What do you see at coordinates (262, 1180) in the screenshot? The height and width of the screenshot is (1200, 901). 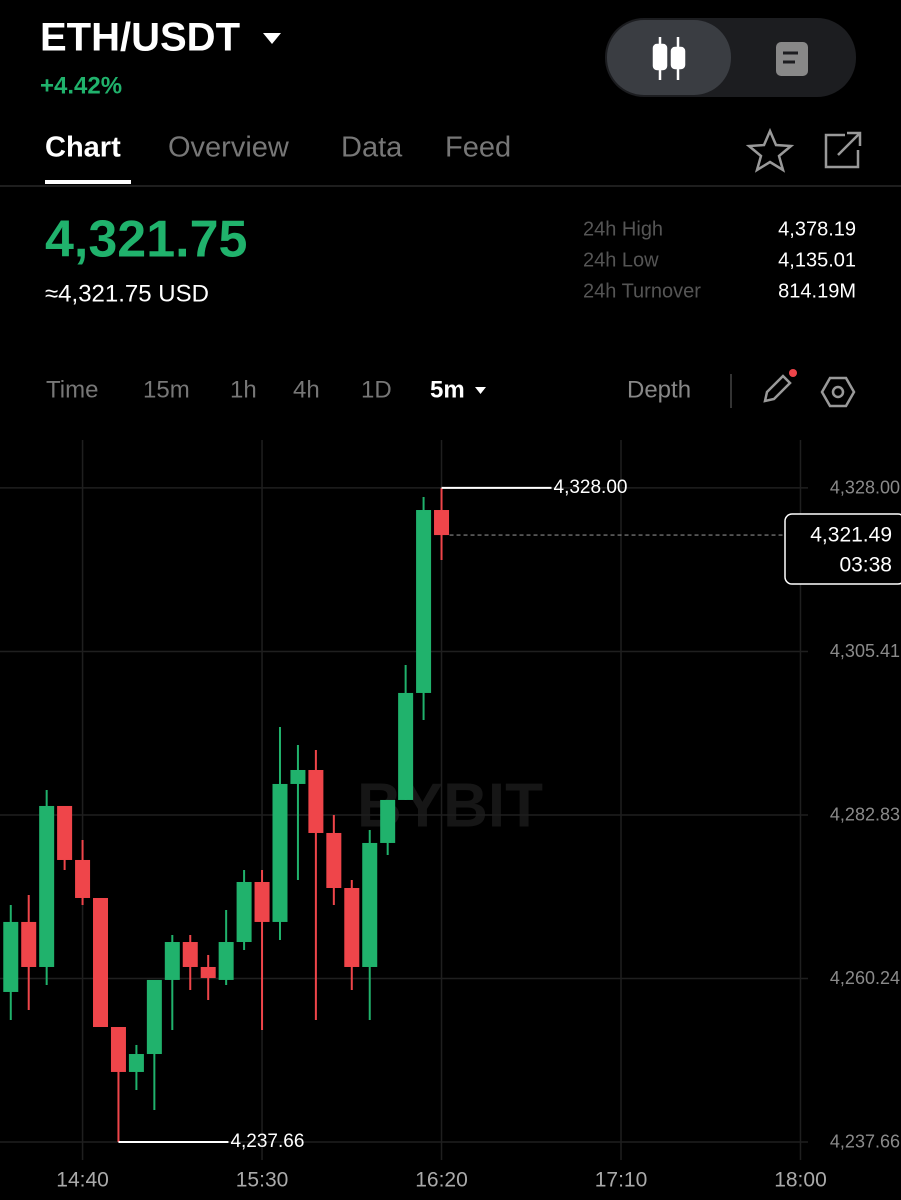 I see `x-tick-label: 15:30` at bounding box center [262, 1180].